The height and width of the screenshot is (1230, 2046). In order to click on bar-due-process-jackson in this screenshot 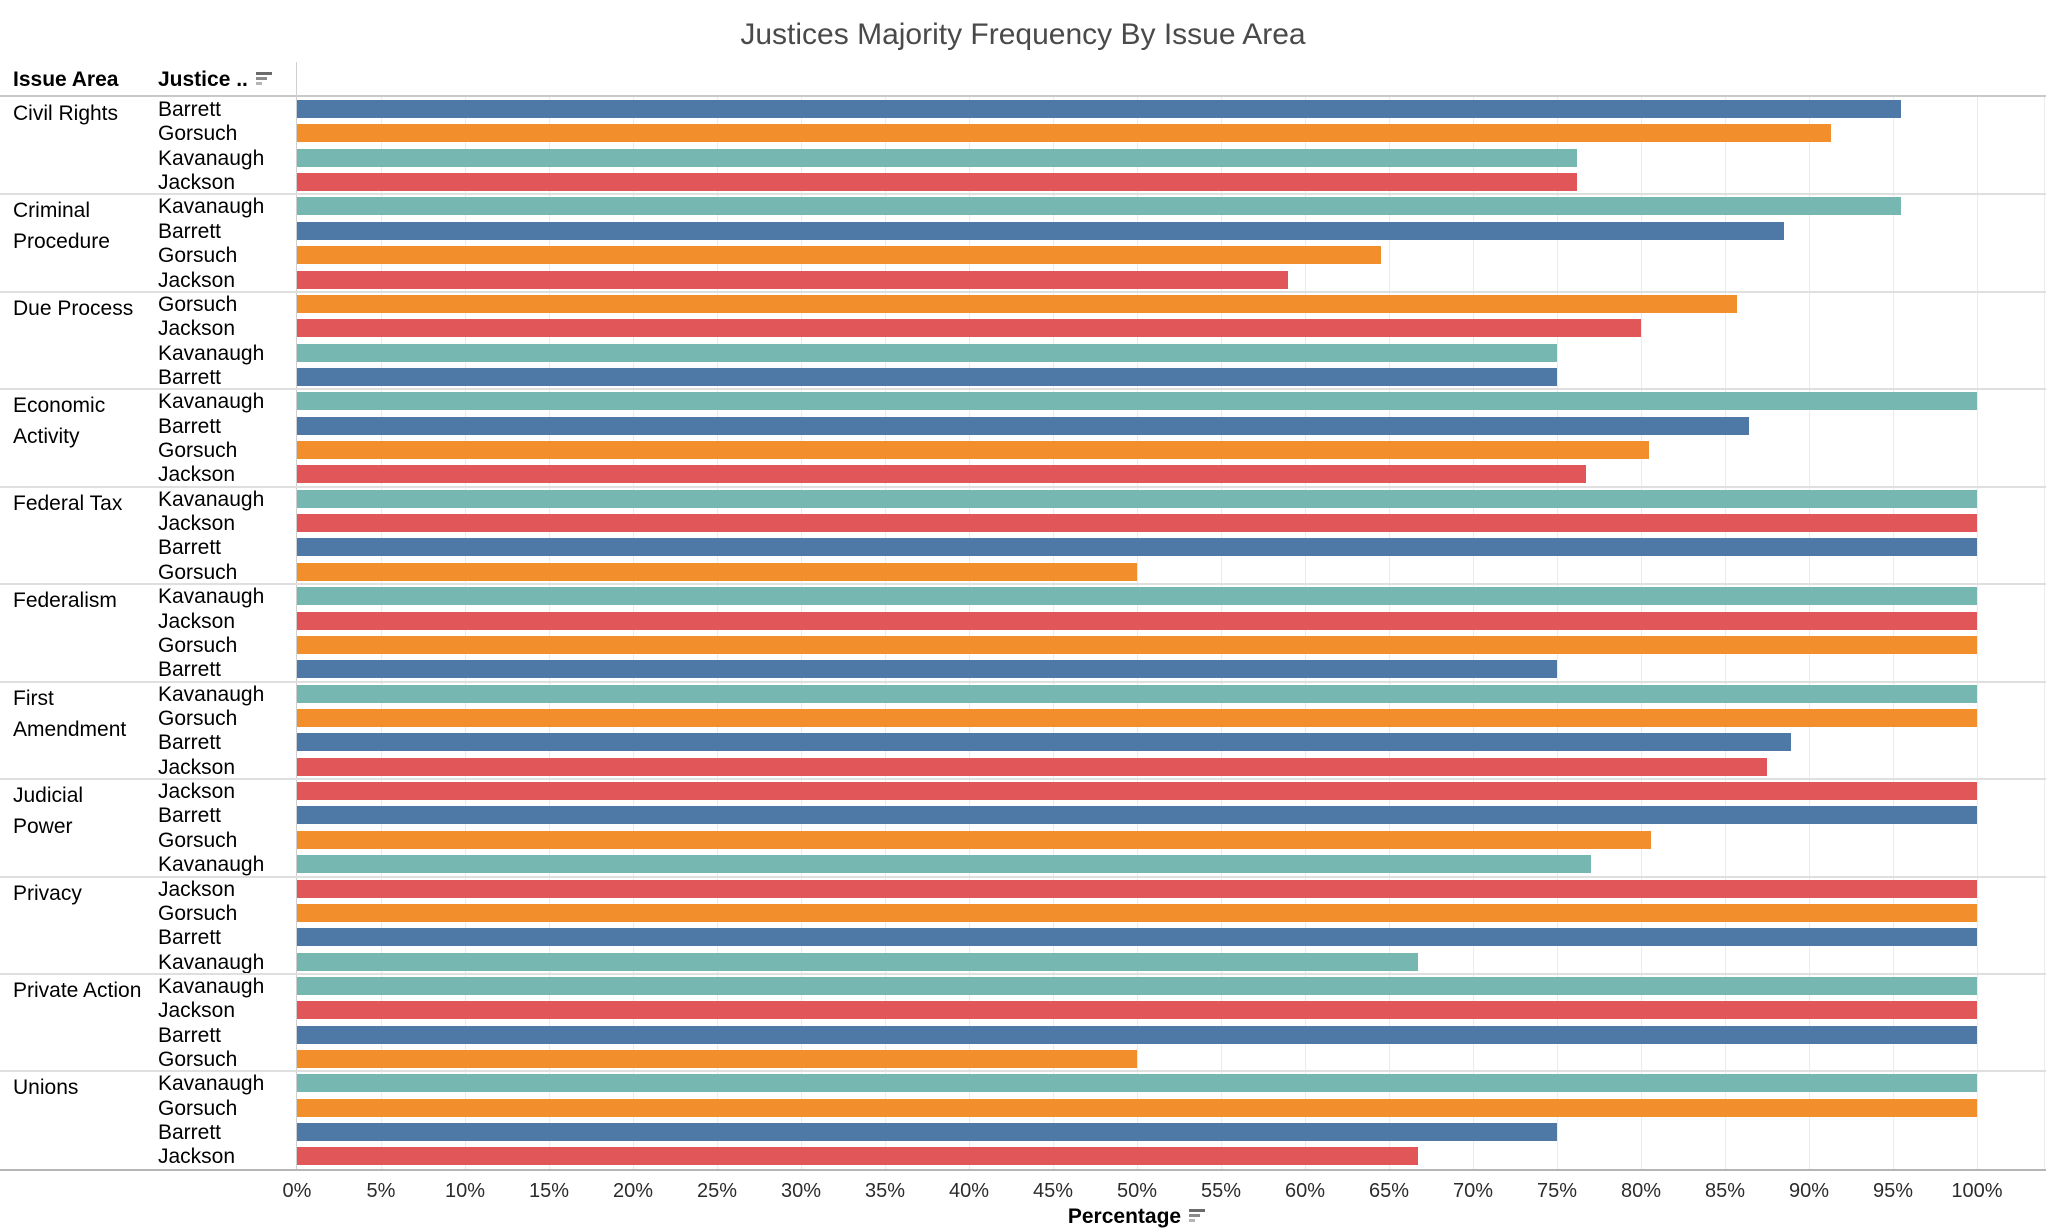, I will do `click(969, 328)`.